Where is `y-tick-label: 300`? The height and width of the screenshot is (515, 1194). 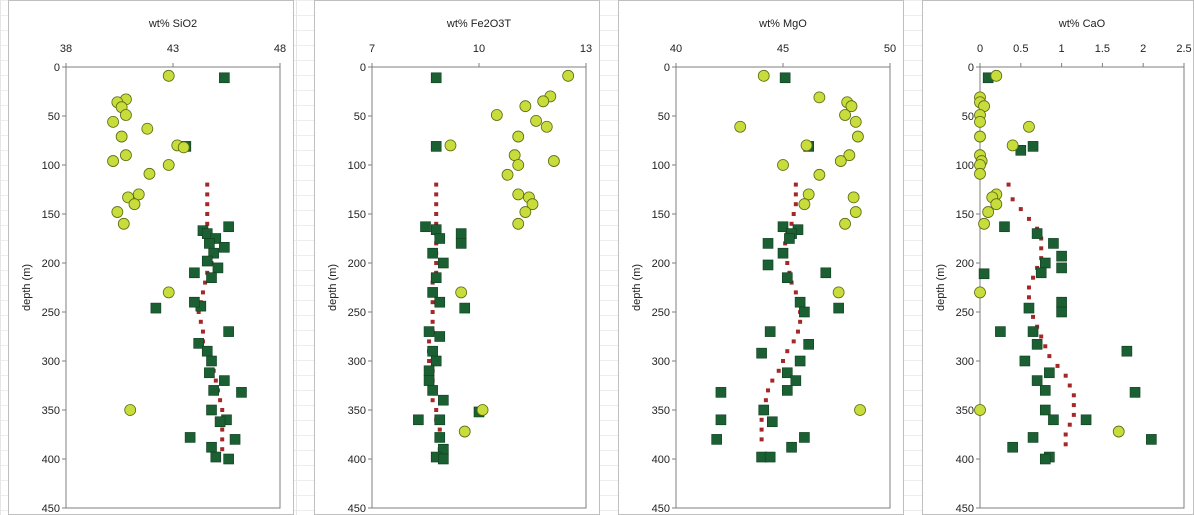 y-tick-label: 300 is located at coordinates (51, 362).